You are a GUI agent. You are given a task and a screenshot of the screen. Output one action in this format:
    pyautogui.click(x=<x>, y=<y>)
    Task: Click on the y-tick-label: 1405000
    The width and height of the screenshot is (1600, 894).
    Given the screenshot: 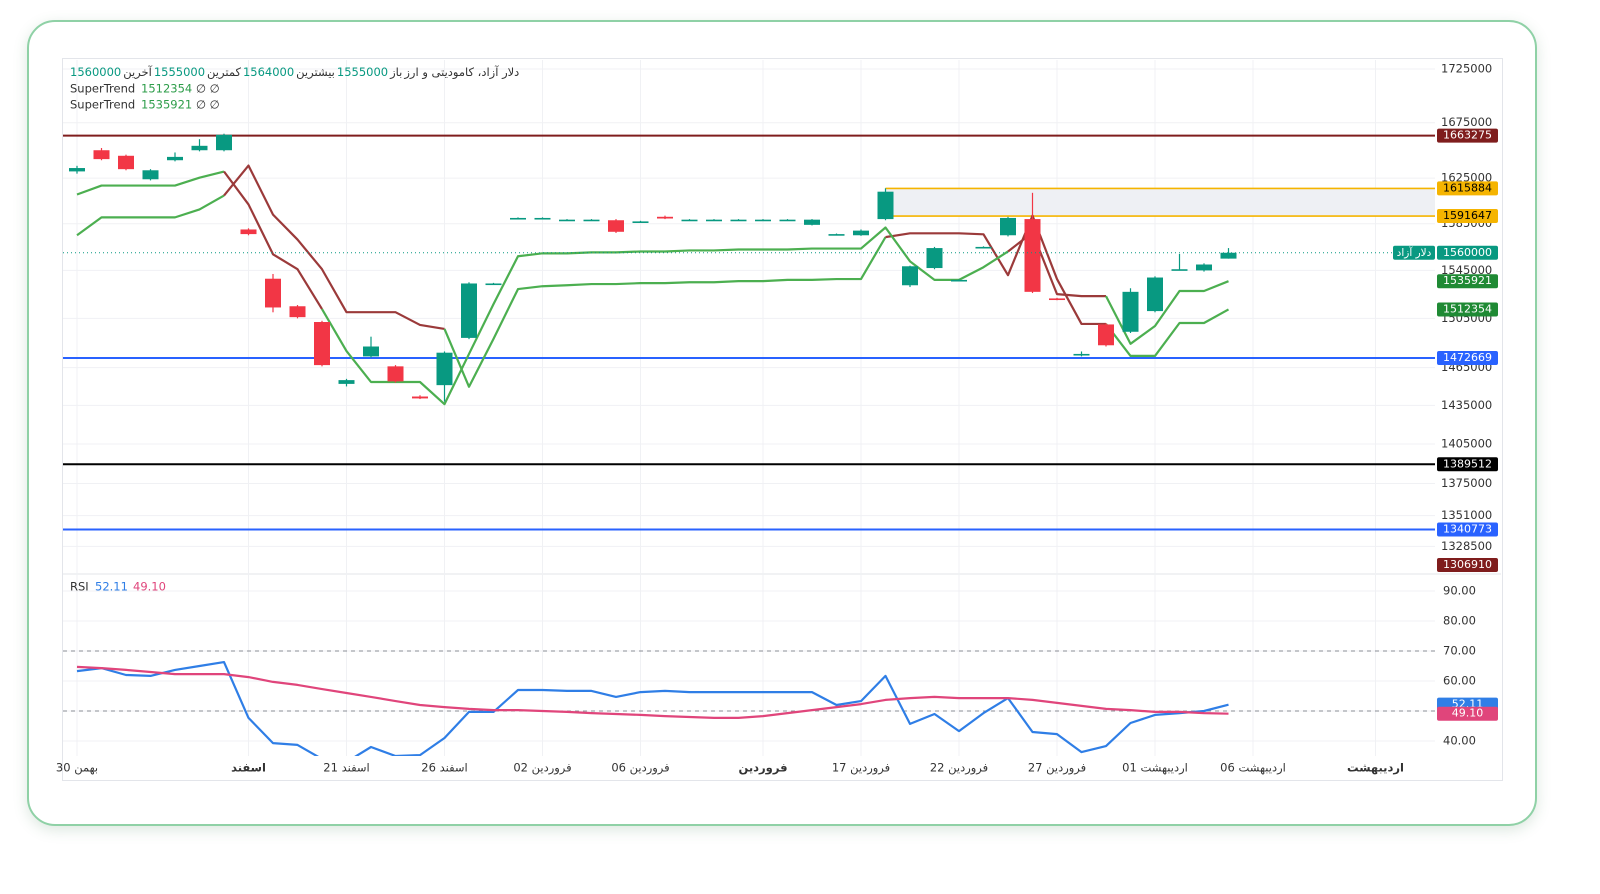 What is the action you would take?
    pyautogui.click(x=1466, y=444)
    